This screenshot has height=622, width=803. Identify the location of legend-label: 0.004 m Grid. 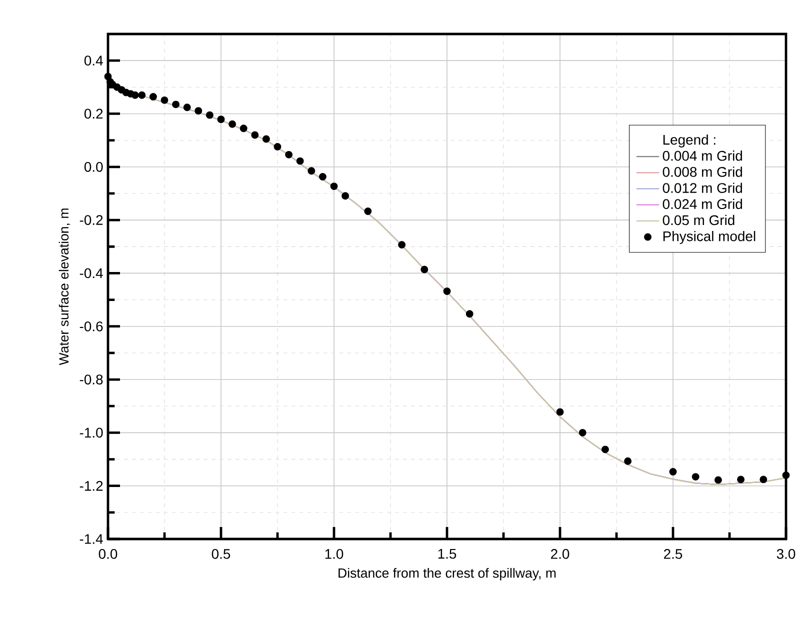
(702, 155).